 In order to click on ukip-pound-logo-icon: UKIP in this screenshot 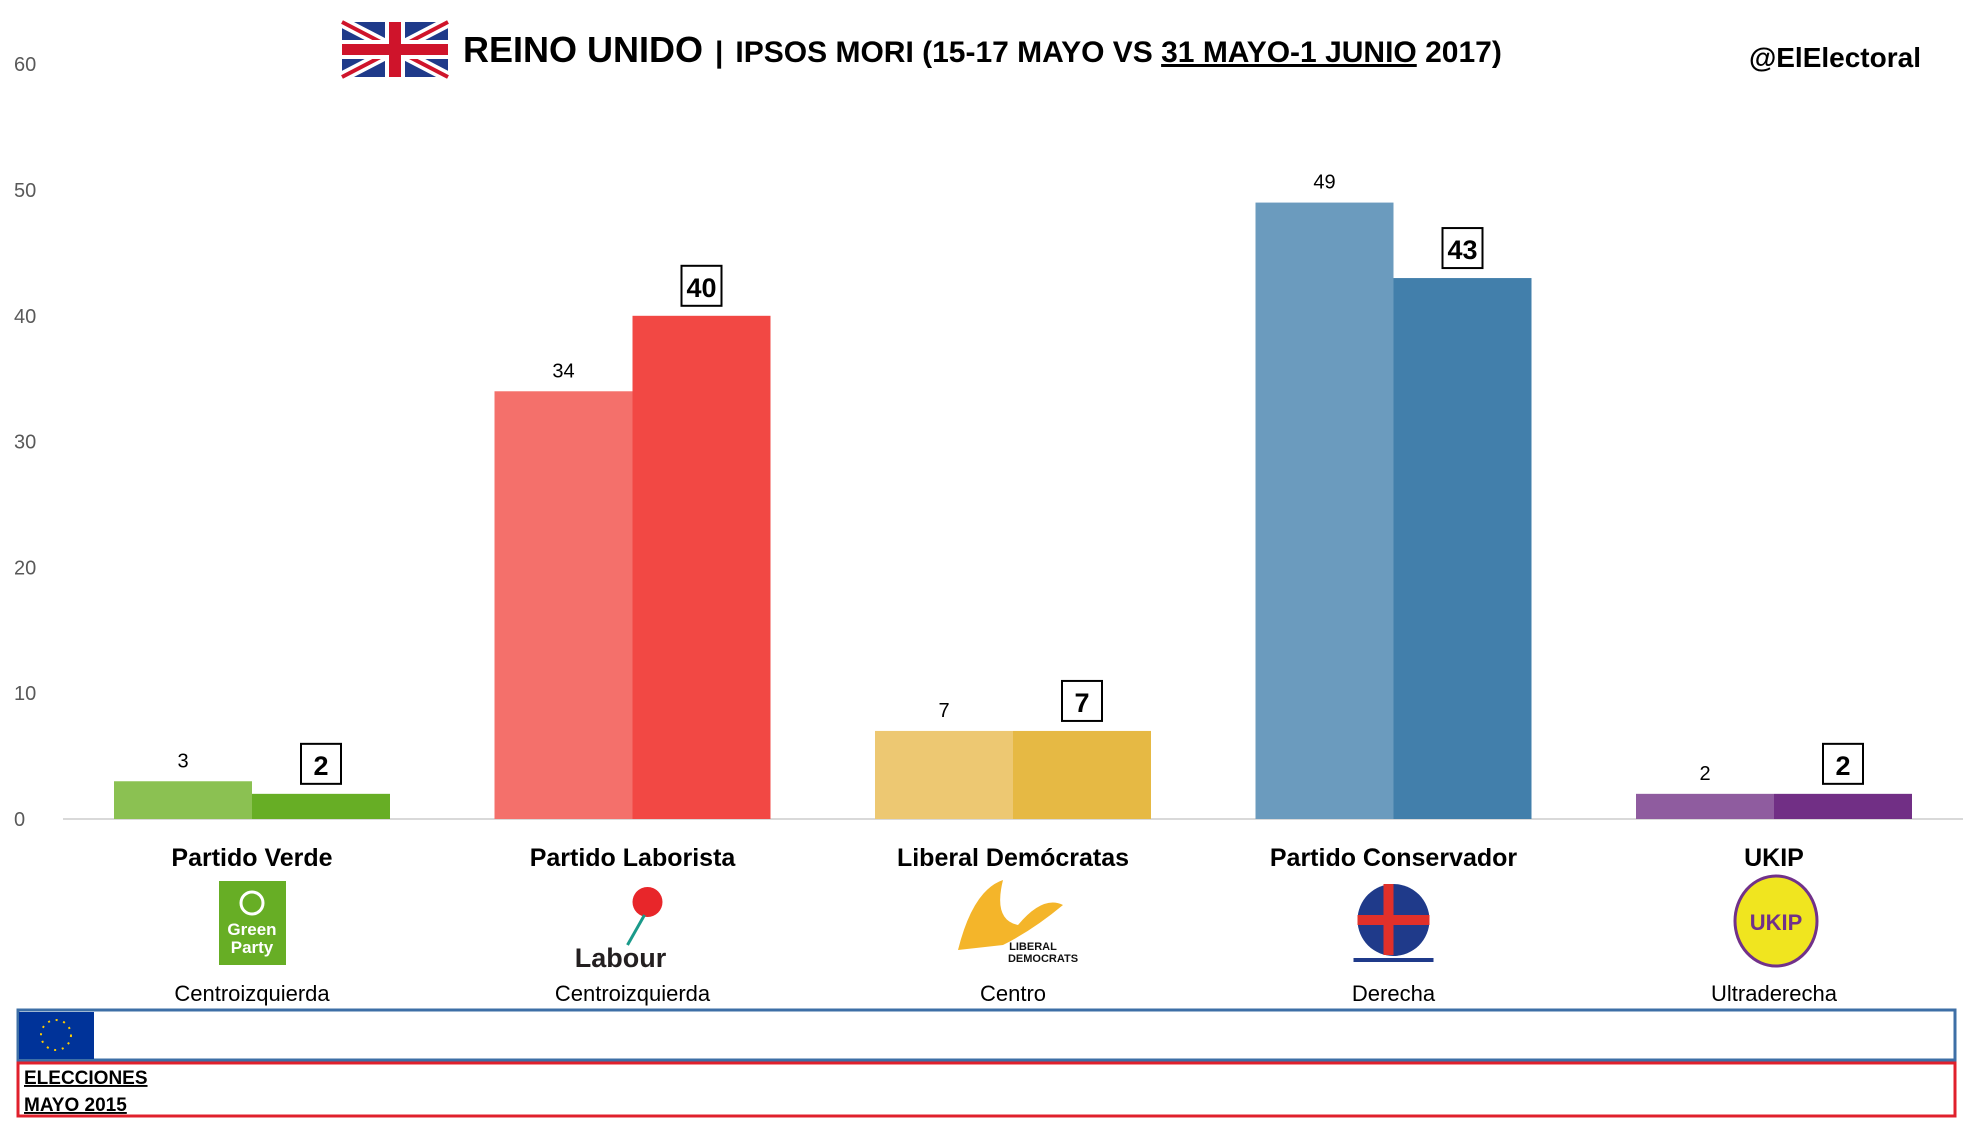, I will do `click(1776, 921)`.